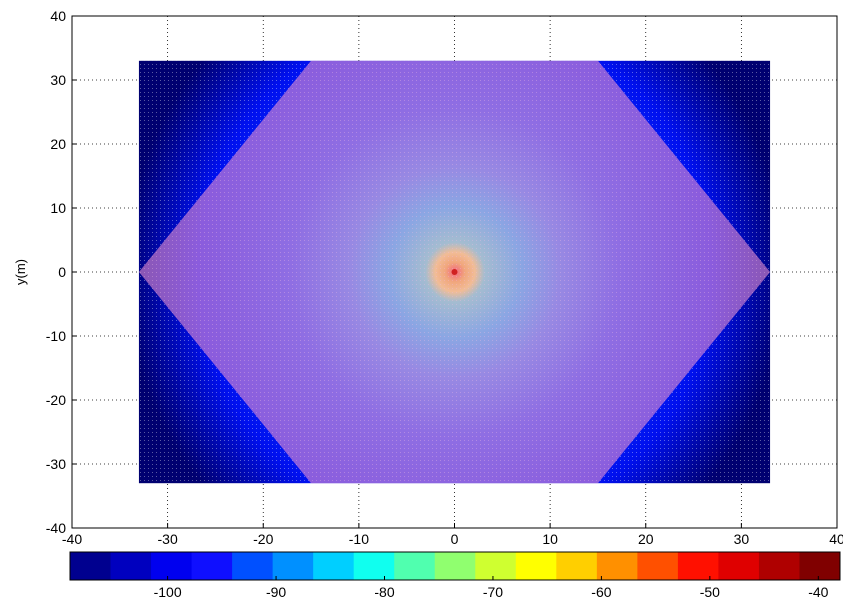  Describe the element at coordinates (56, 336) in the screenshot. I see `y-tick-label: -10` at that location.